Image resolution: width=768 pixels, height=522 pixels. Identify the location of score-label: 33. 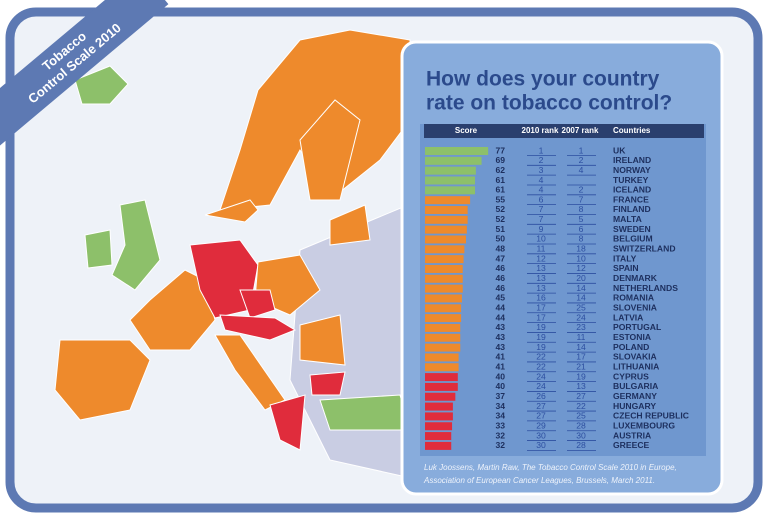
(500, 426).